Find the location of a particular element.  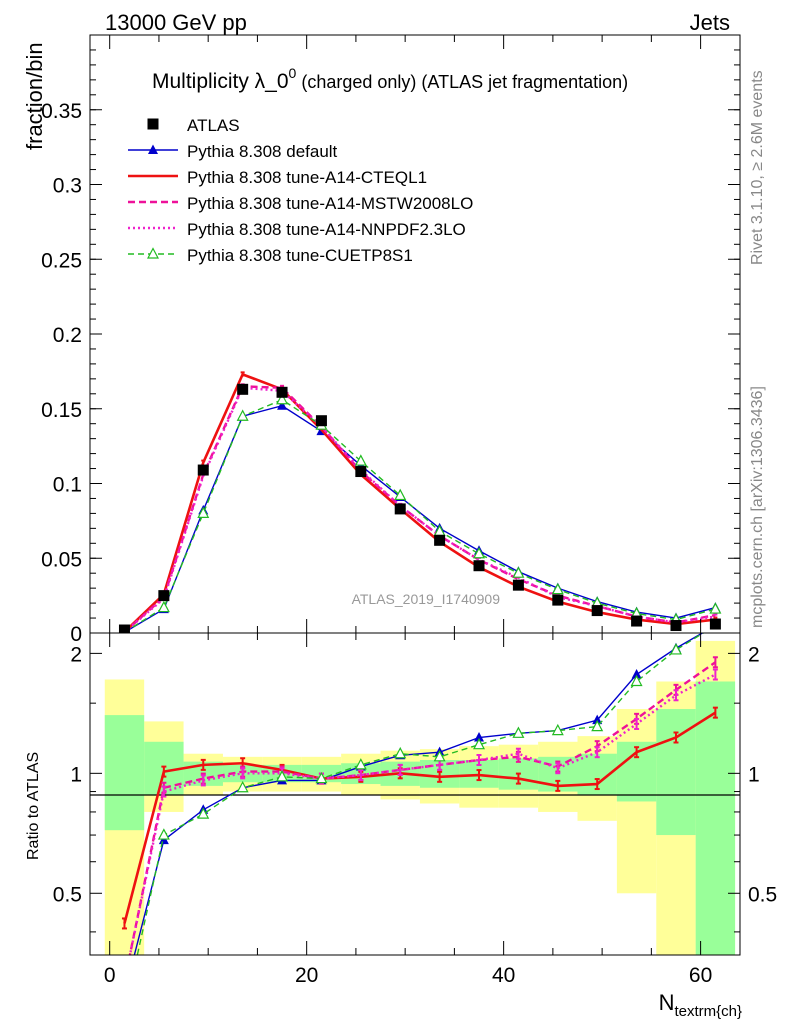

x-axis-label-subscript: textrm{ch} is located at coordinates (708, 1011).